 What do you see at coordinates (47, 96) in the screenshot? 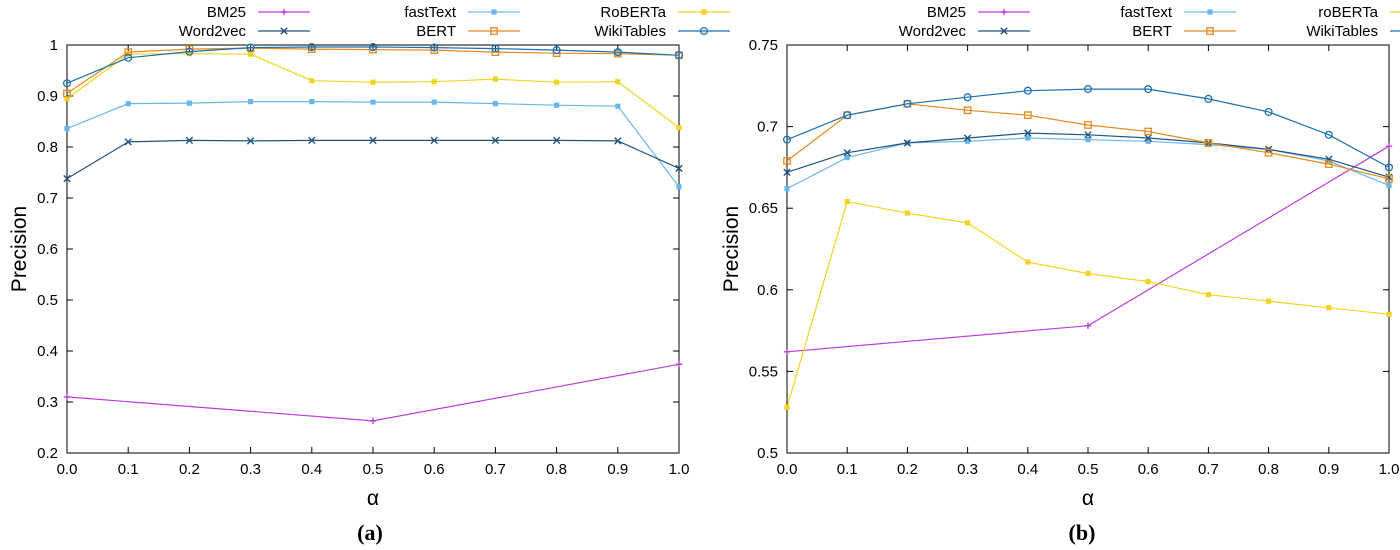
I see `y-tick-label: 0.9` at bounding box center [47, 96].